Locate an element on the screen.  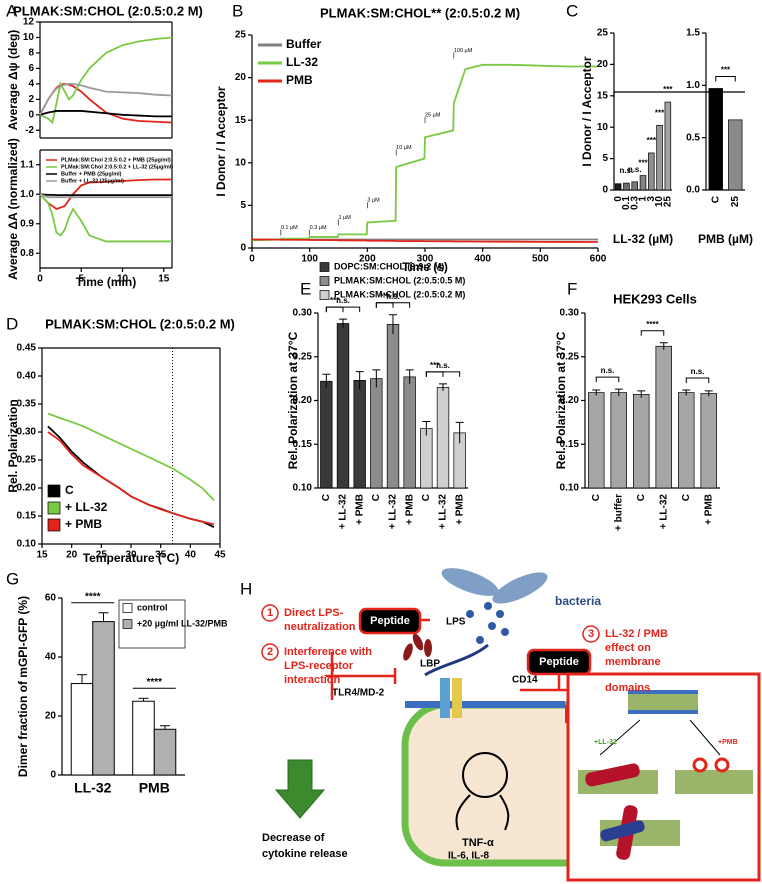
panel-letter: F is located at coordinates (572, 288).